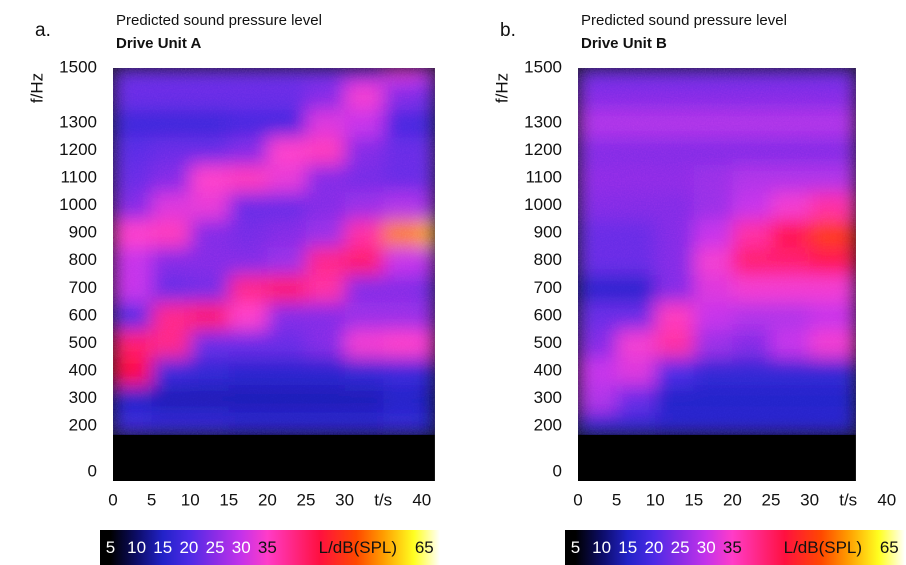 The height and width of the screenshot is (565, 906). Describe the element at coordinates (158, 43) in the screenshot. I see `subtitle: Drive Unit A` at that location.